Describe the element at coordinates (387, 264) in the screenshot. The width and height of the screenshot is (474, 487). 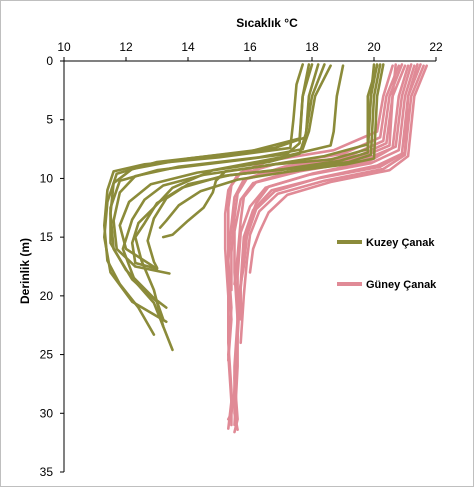
I see `legend: Kuzey Çanak Güney Çanak` at that location.